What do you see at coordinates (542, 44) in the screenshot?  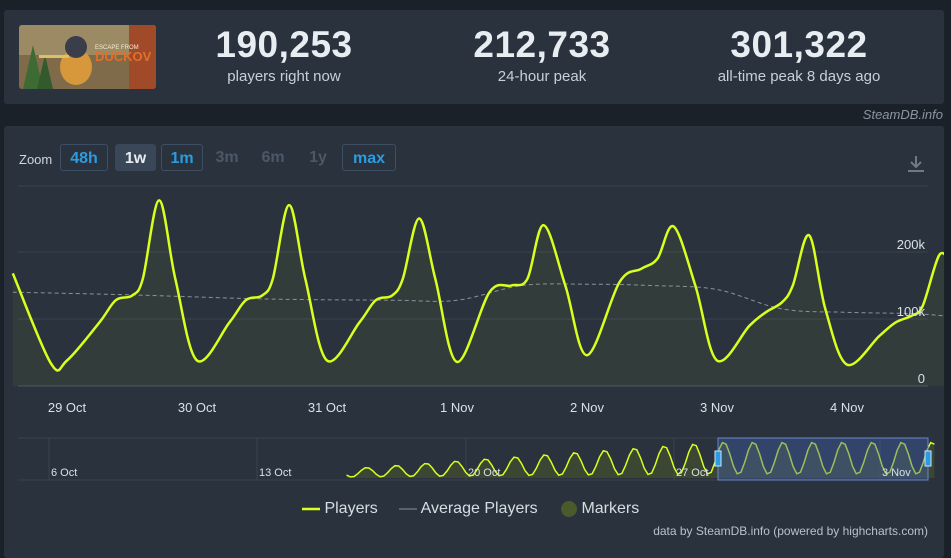 I see `peak-24h-value: 212,733` at bounding box center [542, 44].